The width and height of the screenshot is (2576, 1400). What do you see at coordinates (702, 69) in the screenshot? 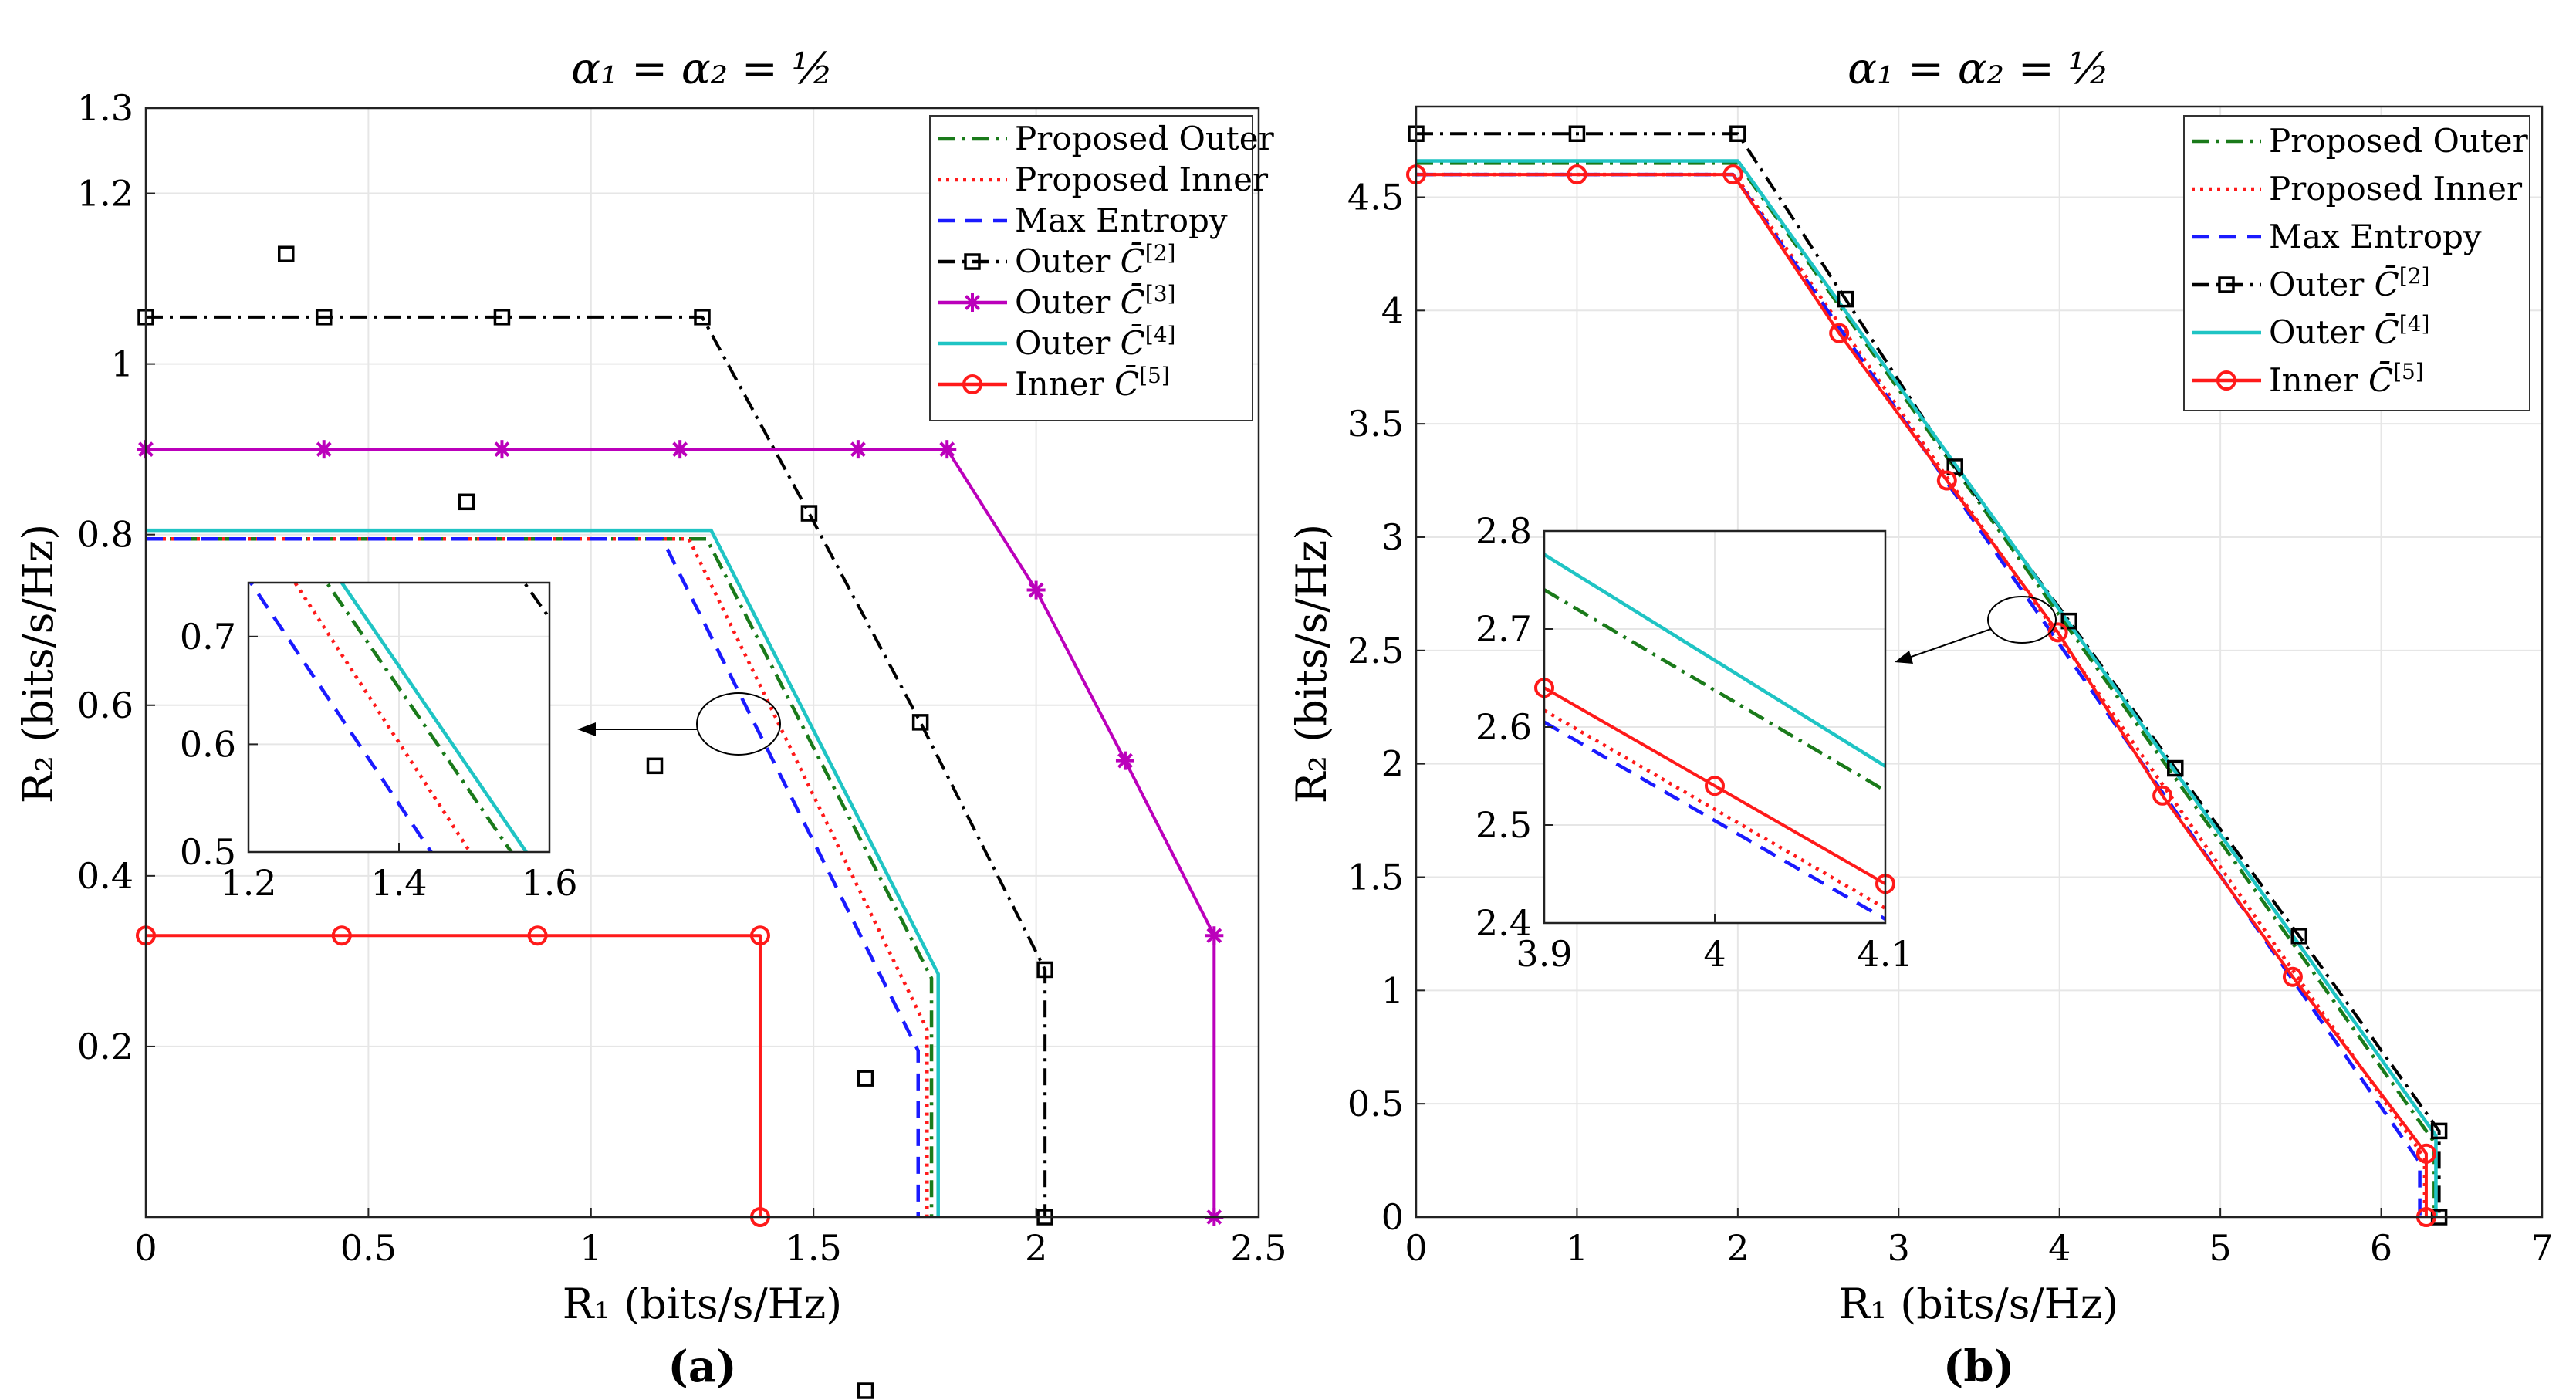
I see `panel-a-title: α₁ = α₂ = ½` at bounding box center [702, 69].